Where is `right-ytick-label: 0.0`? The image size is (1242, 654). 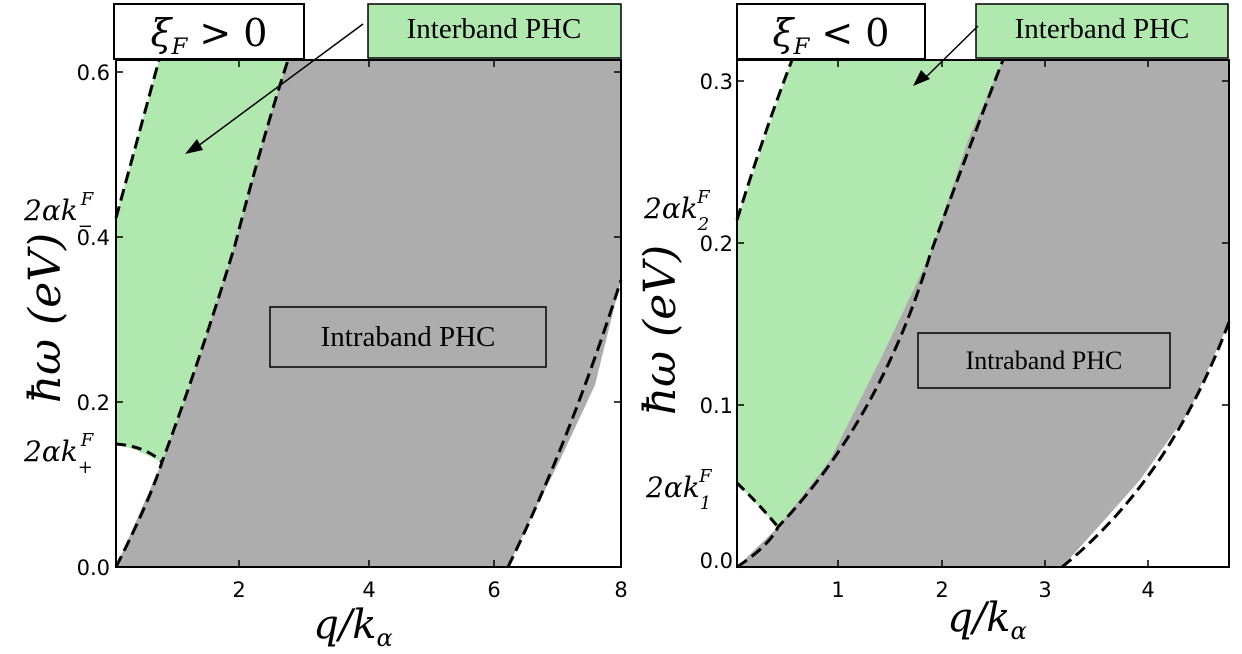 right-ytick-label: 0.0 is located at coordinates (716, 561).